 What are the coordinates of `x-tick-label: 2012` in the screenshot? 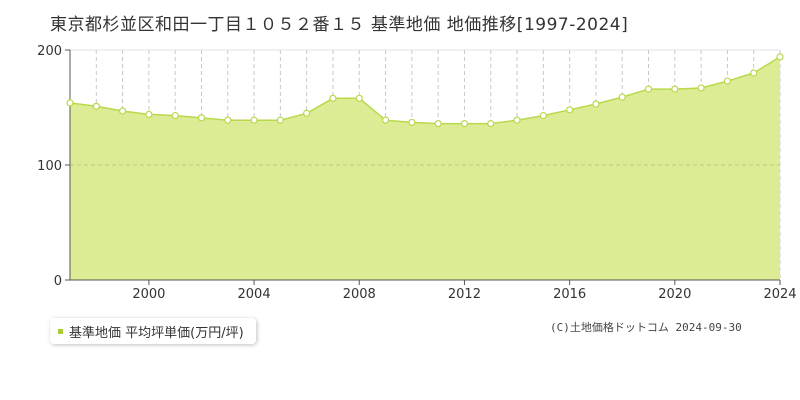 It's located at (464, 294).